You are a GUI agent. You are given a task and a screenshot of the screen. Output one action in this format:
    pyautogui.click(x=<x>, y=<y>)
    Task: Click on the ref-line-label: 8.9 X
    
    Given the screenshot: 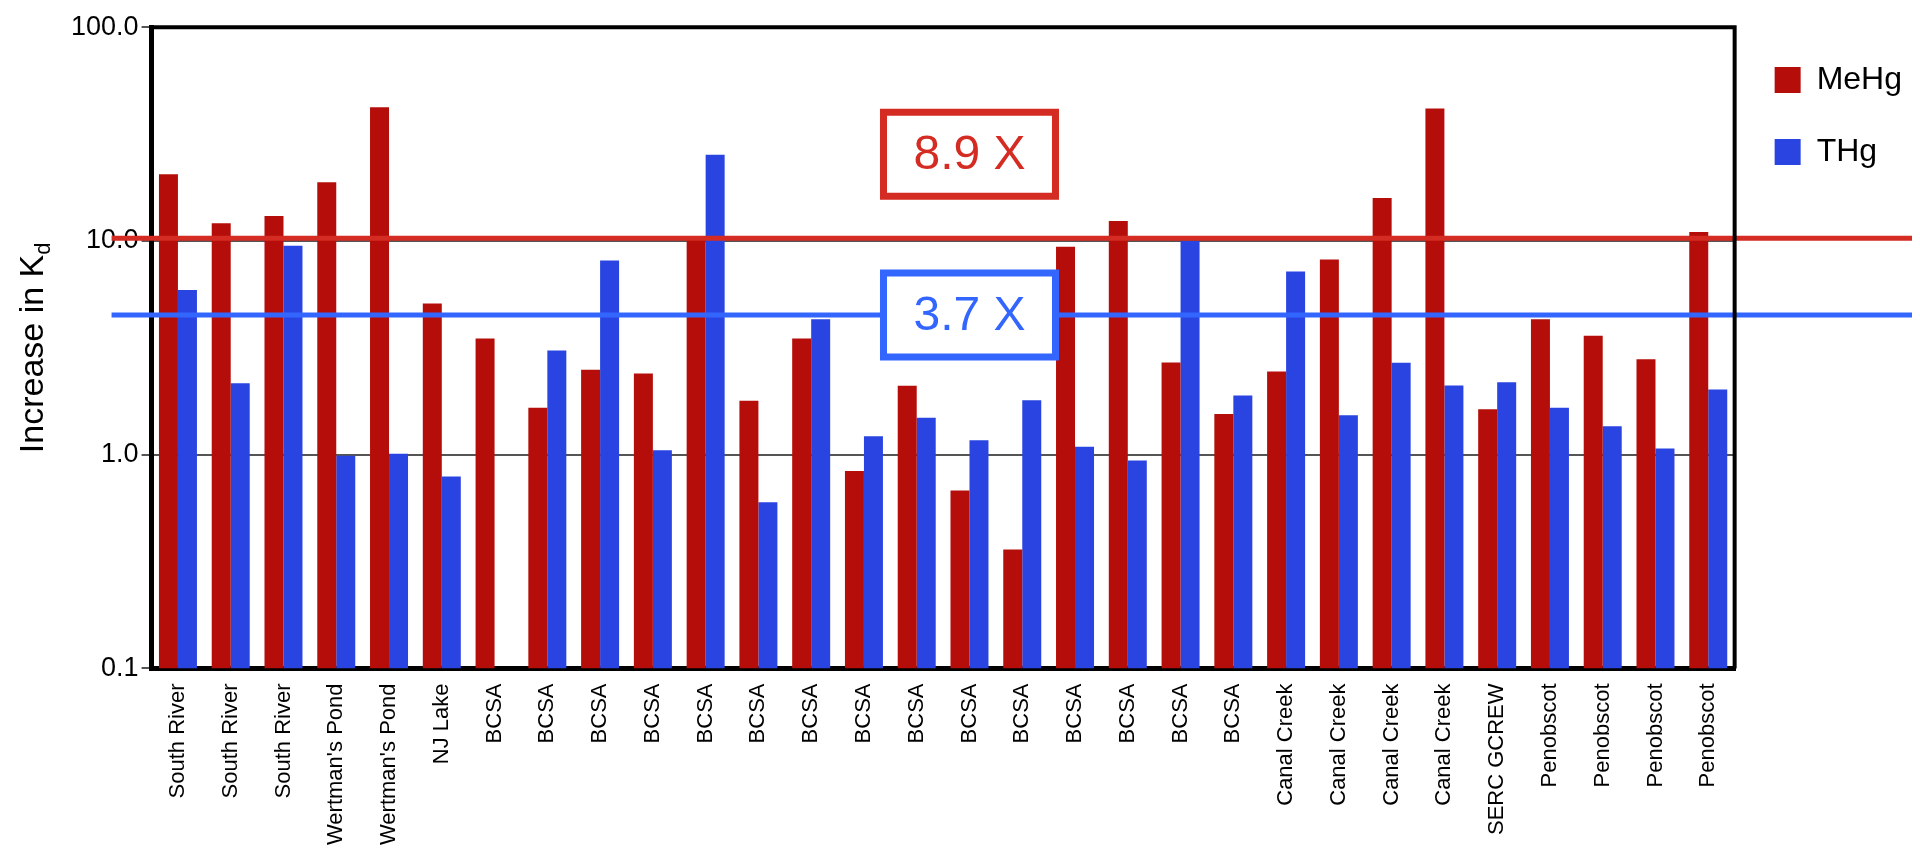 What is the action you would take?
    pyautogui.click(x=969, y=153)
    